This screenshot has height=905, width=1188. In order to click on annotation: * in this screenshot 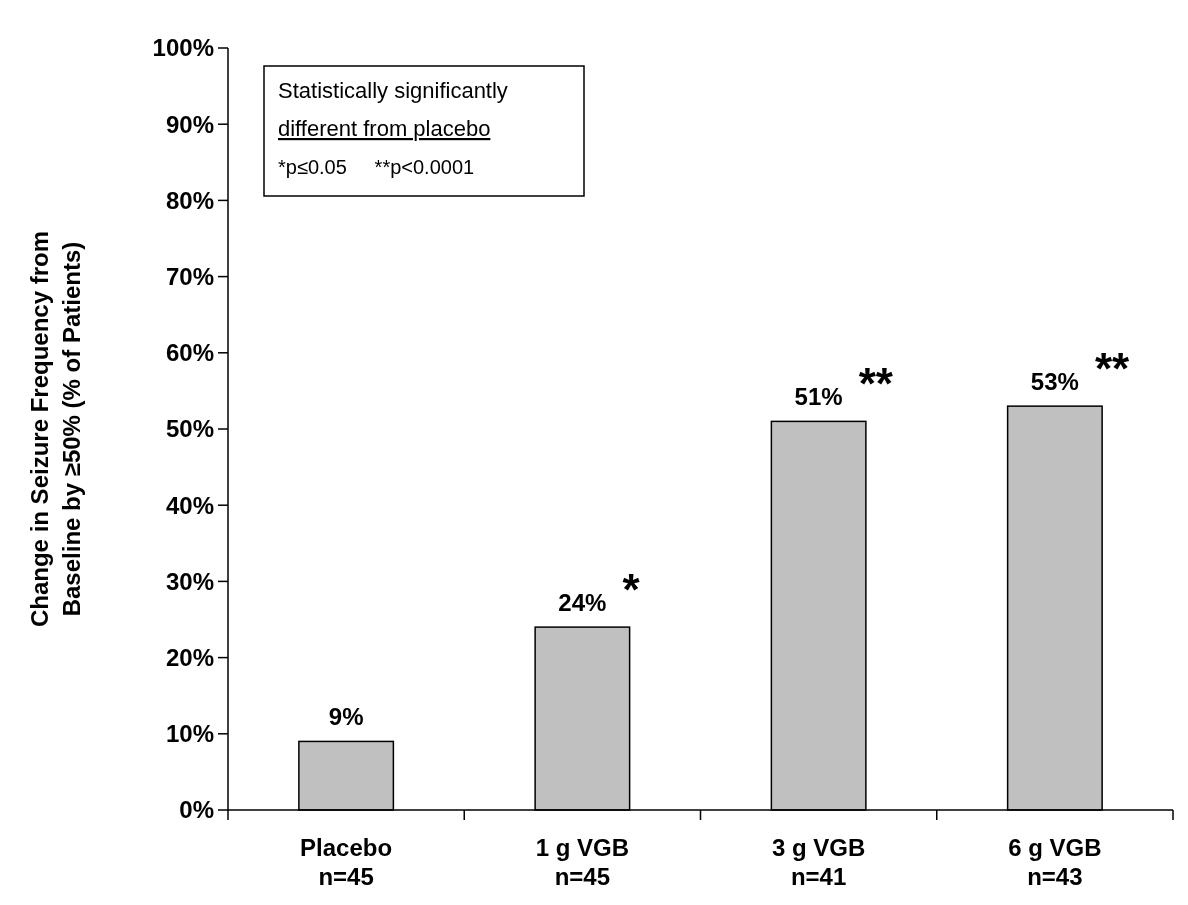, I will do `click(631, 590)`.